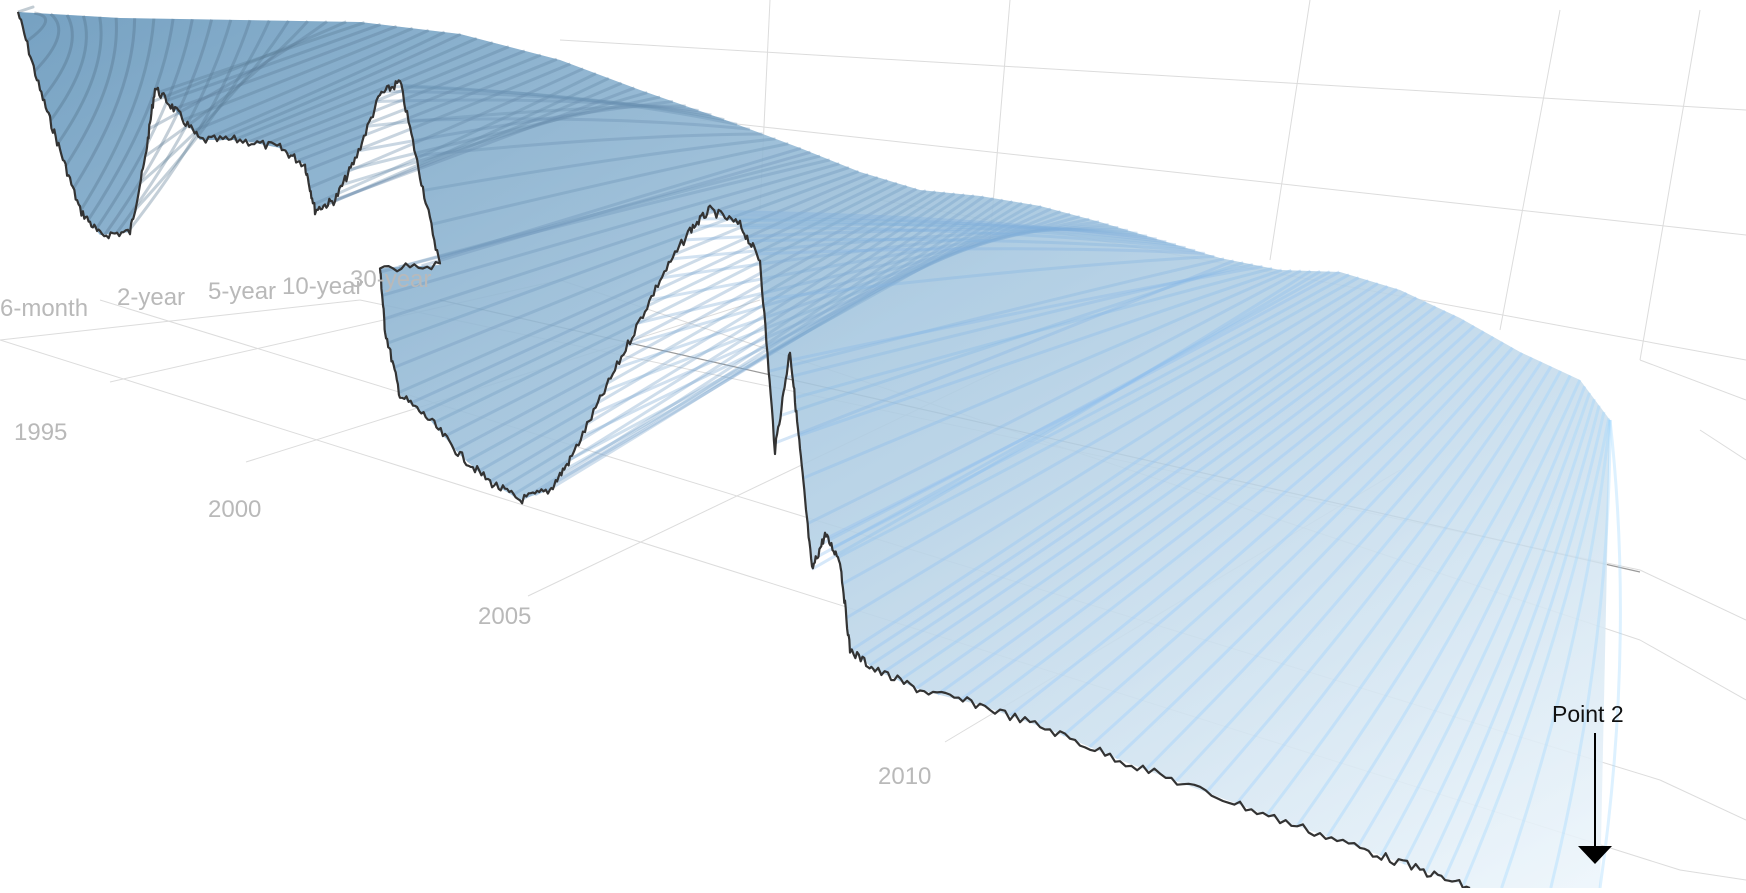  What do you see at coordinates (322, 286) in the screenshot?
I see `x-tick-label: 10-year` at bounding box center [322, 286].